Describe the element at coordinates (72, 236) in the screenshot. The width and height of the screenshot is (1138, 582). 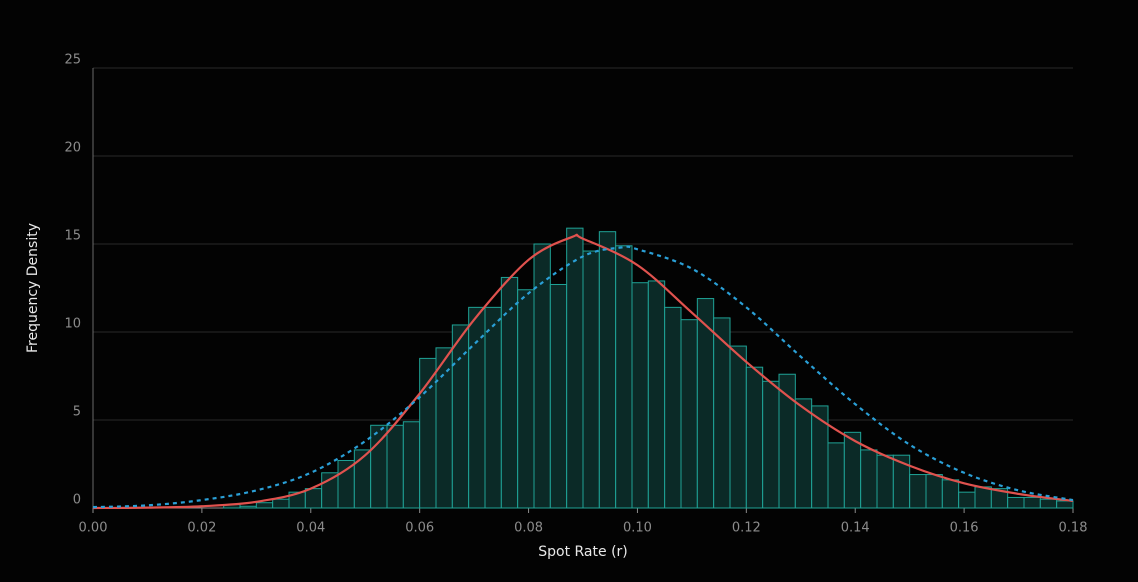
I see `y-tick-label: 15` at that location.